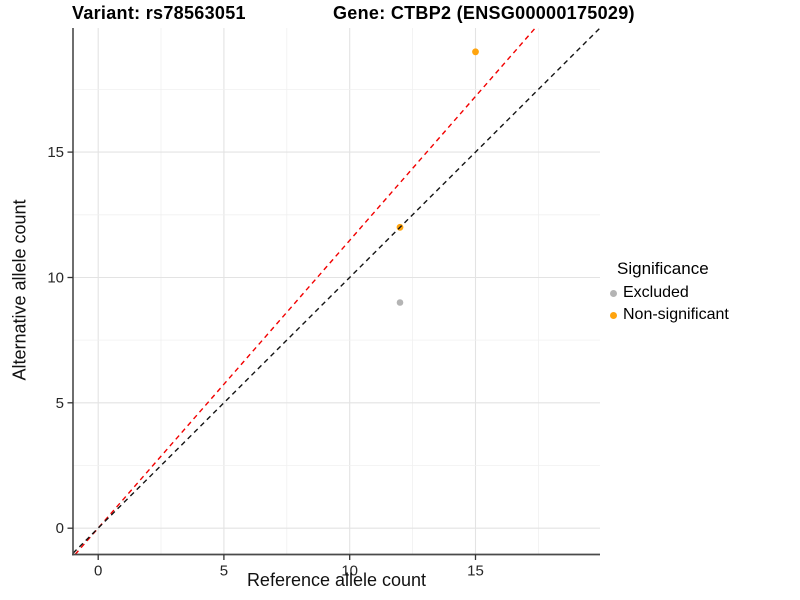  Describe the element at coordinates (224, 571) in the screenshot. I see `x-tick-label: 5` at that location.